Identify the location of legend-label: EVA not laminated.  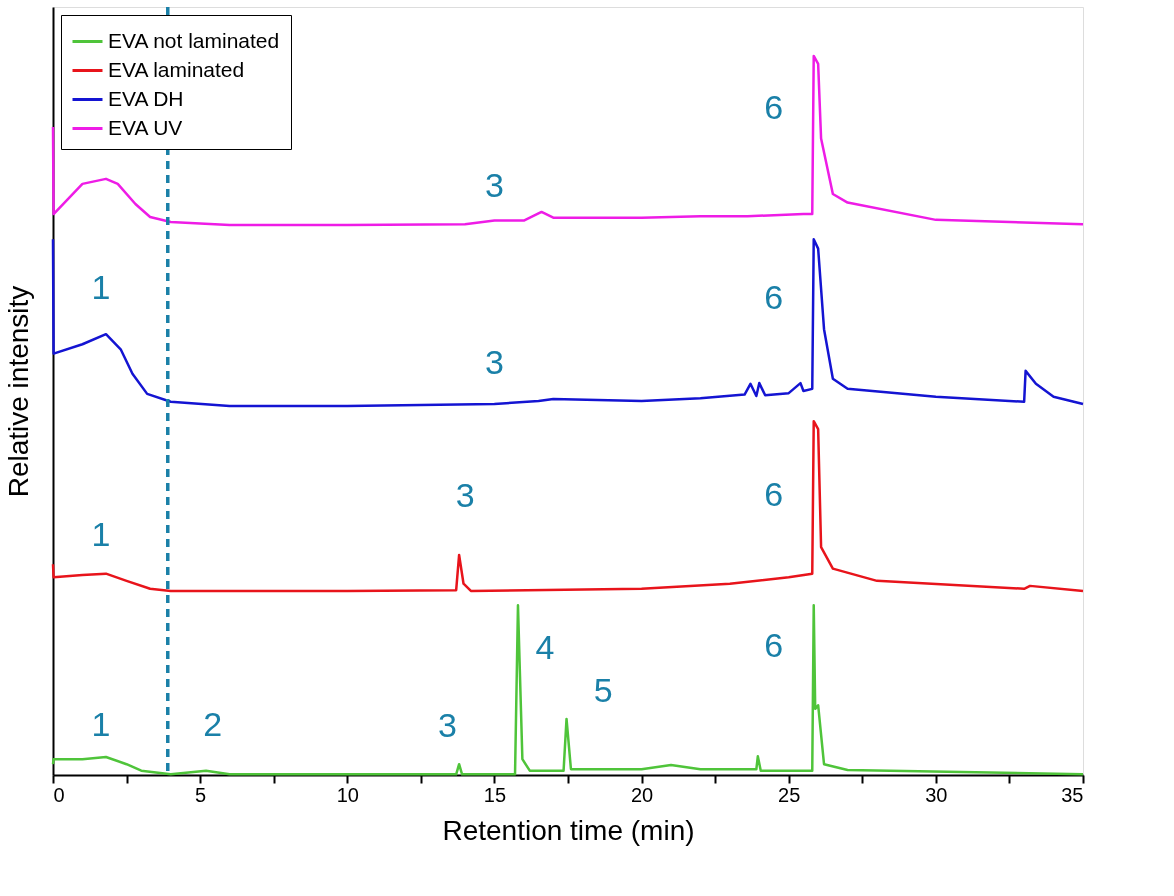
(194, 40).